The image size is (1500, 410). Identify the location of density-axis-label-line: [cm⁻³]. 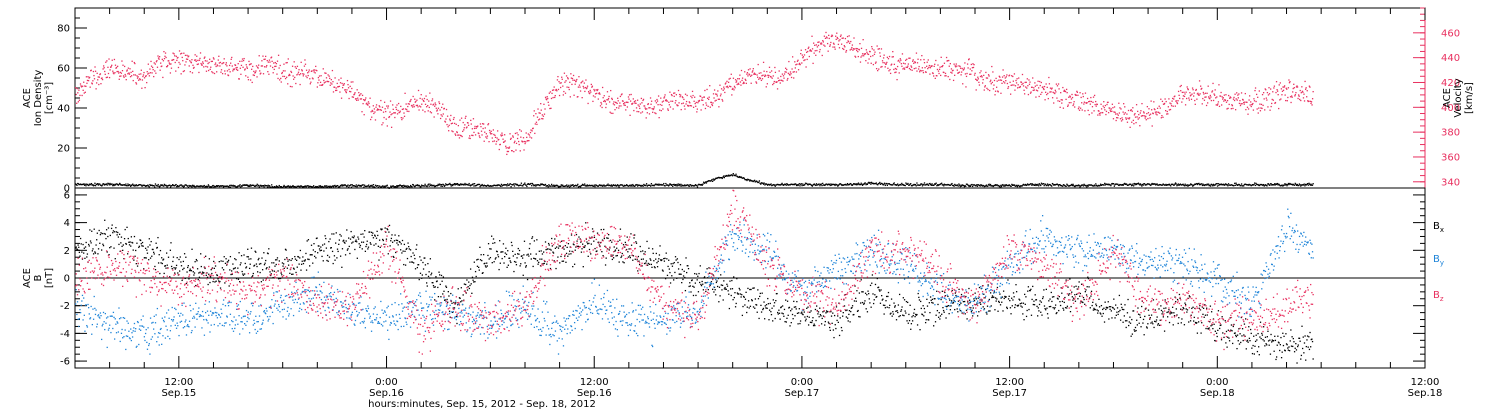
(49, 98).